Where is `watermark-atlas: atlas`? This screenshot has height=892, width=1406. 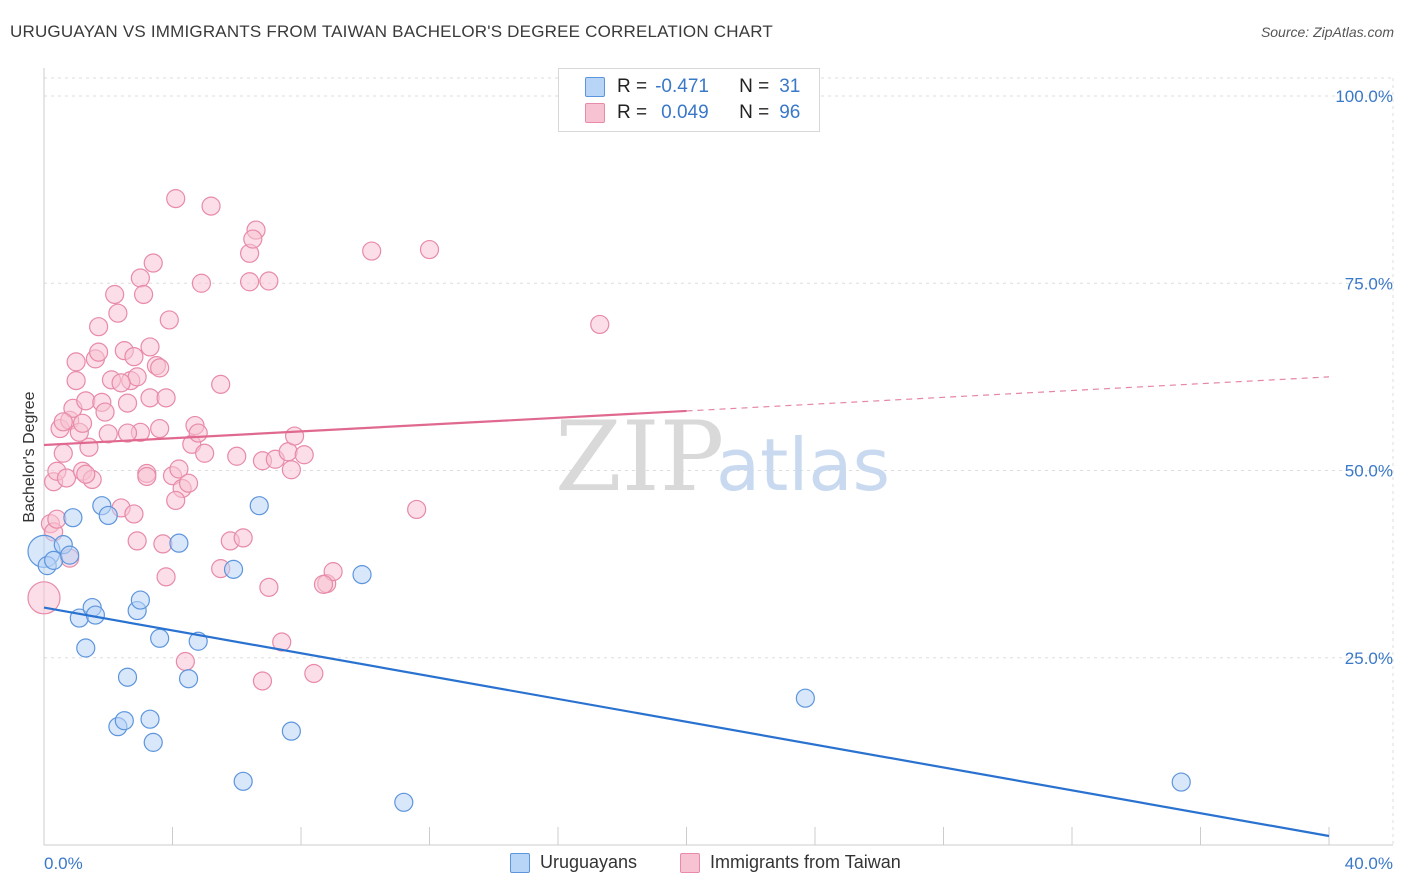
watermark-atlas: atlas is located at coordinates (803, 465).